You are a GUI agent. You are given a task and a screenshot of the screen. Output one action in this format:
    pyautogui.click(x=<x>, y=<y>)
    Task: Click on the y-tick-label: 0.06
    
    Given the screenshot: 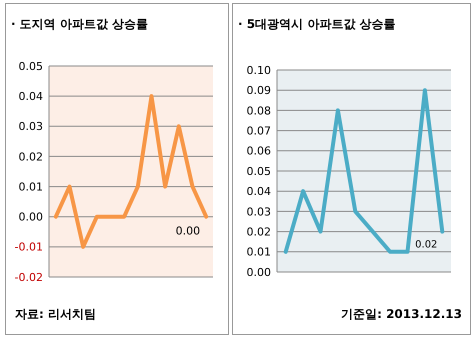 What is the action you would take?
    pyautogui.click(x=258, y=151)
    